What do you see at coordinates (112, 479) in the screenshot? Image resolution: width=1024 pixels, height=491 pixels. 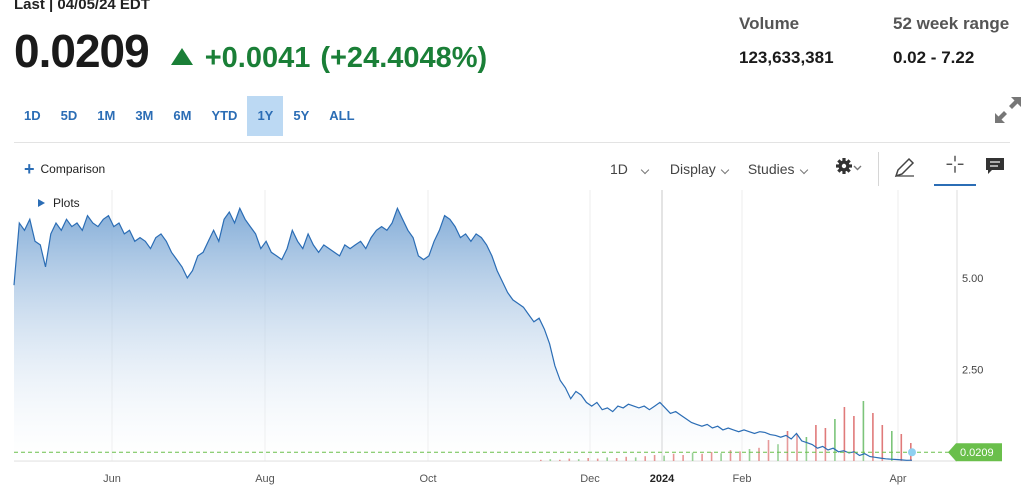 I see `x-tick-label: Jun` at bounding box center [112, 479].